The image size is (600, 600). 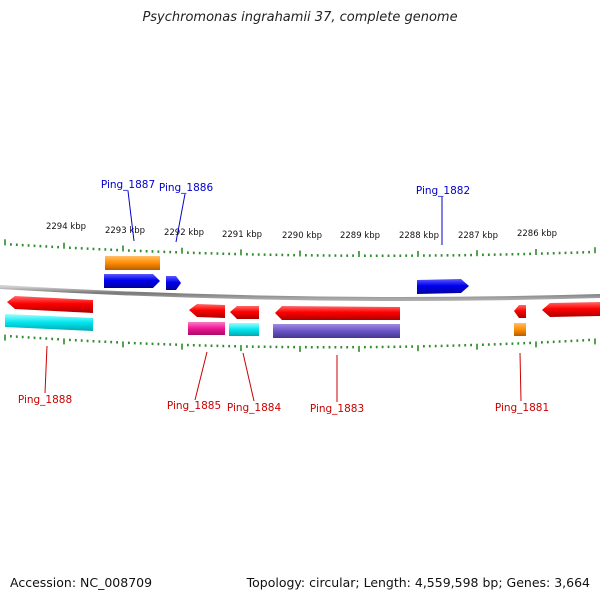 What do you see at coordinates (300, 343) in the screenshot?
I see `scale-ticks-bottom` at bounding box center [300, 343].